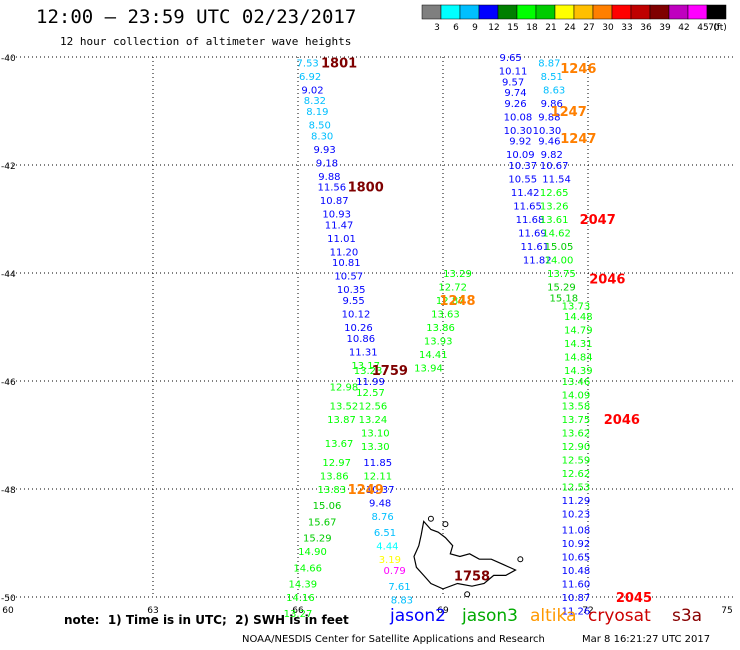  What do you see at coordinates (298, 611) in the screenshot?
I see `lon-tick-label: 66` at bounding box center [298, 611].